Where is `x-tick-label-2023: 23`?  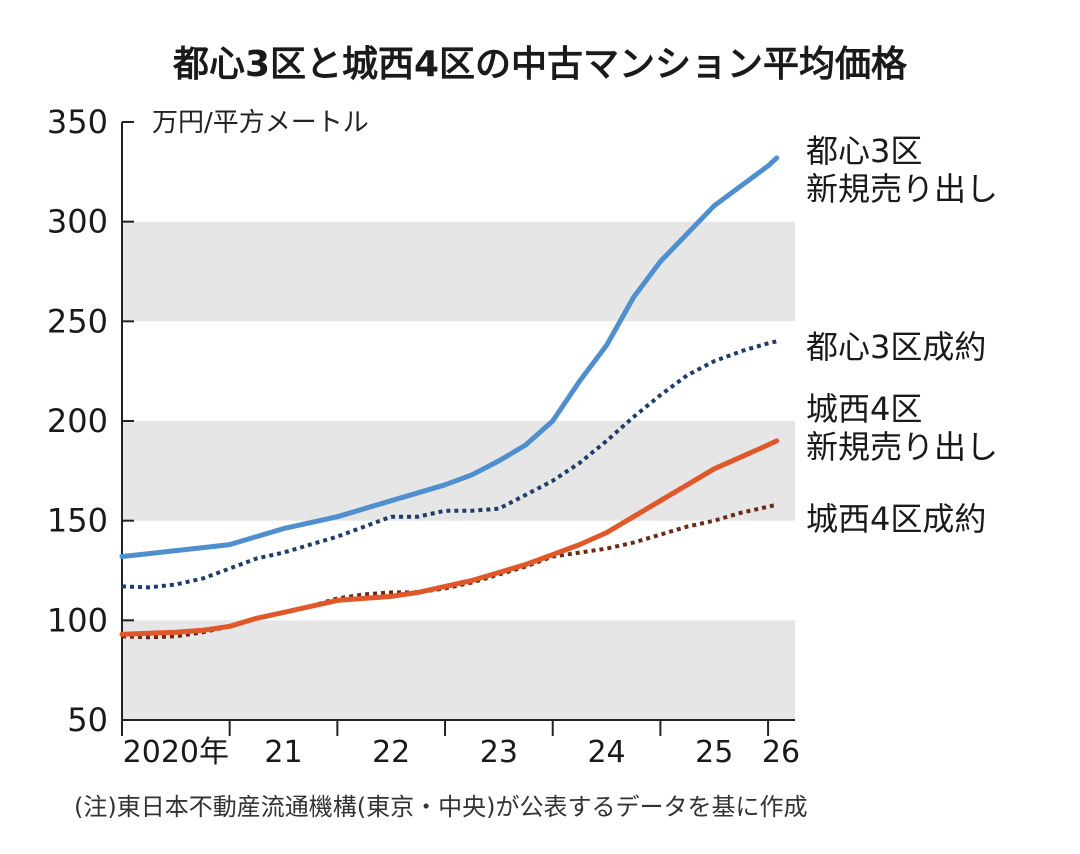 x-tick-label-2023: 23 is located at coordinates (499, 752).